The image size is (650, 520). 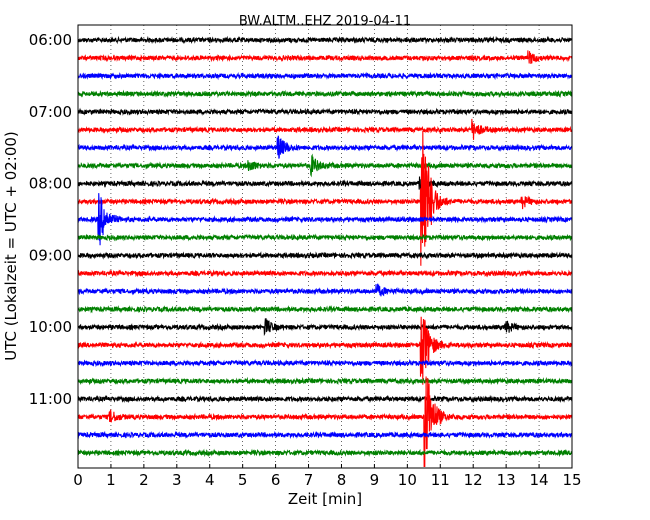 I want to click on x-tick-label: 7, so click(x=309, y=480).